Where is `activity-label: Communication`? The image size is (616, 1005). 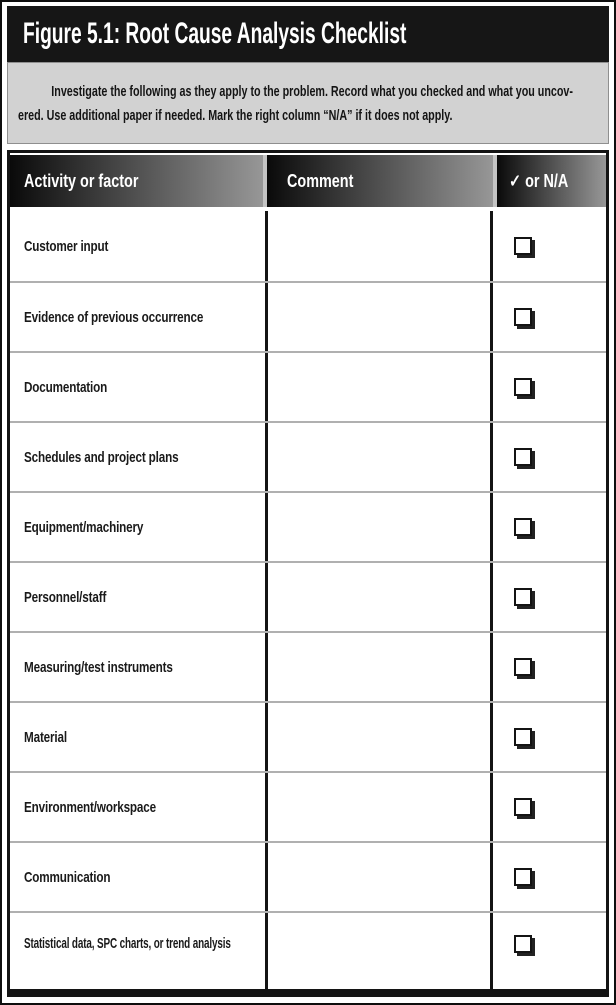
activity-label: Communication is located at coordinates (67, 877).